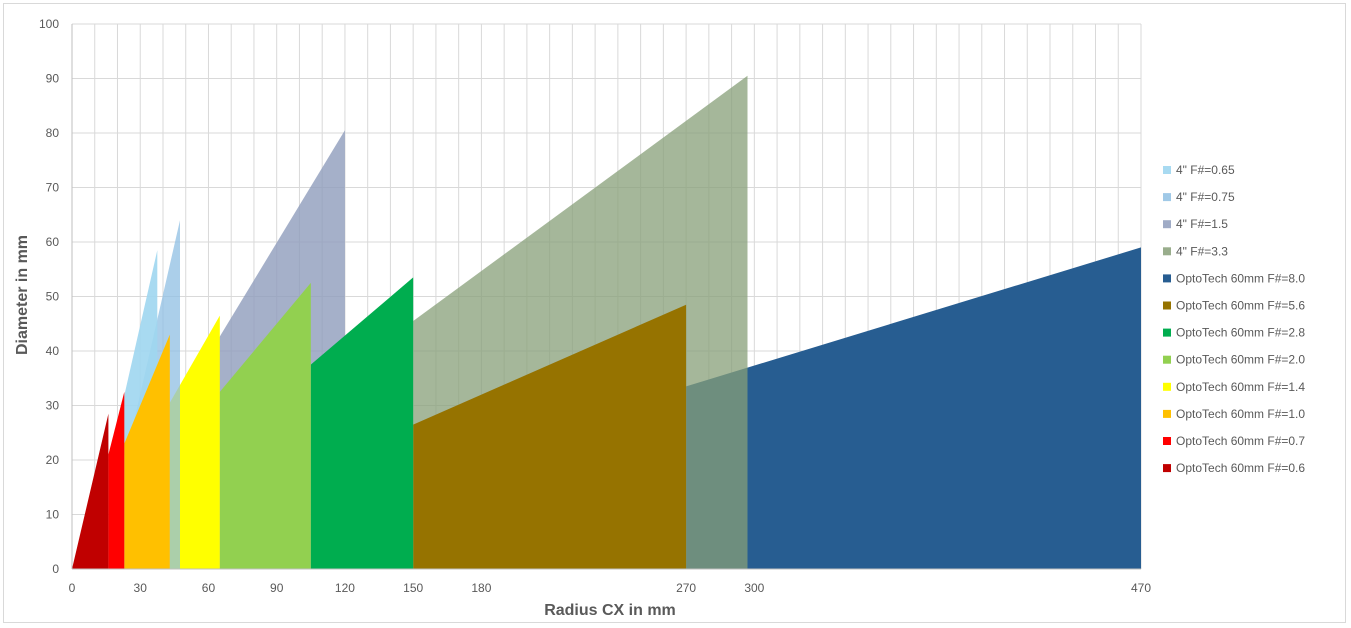 This screenshot has width=1351, height=628. What do you see at coordinates (610, 610) in the screenshot?
I see `x-axis-title: Radius CX in mm` at bounding box center [610, 610].